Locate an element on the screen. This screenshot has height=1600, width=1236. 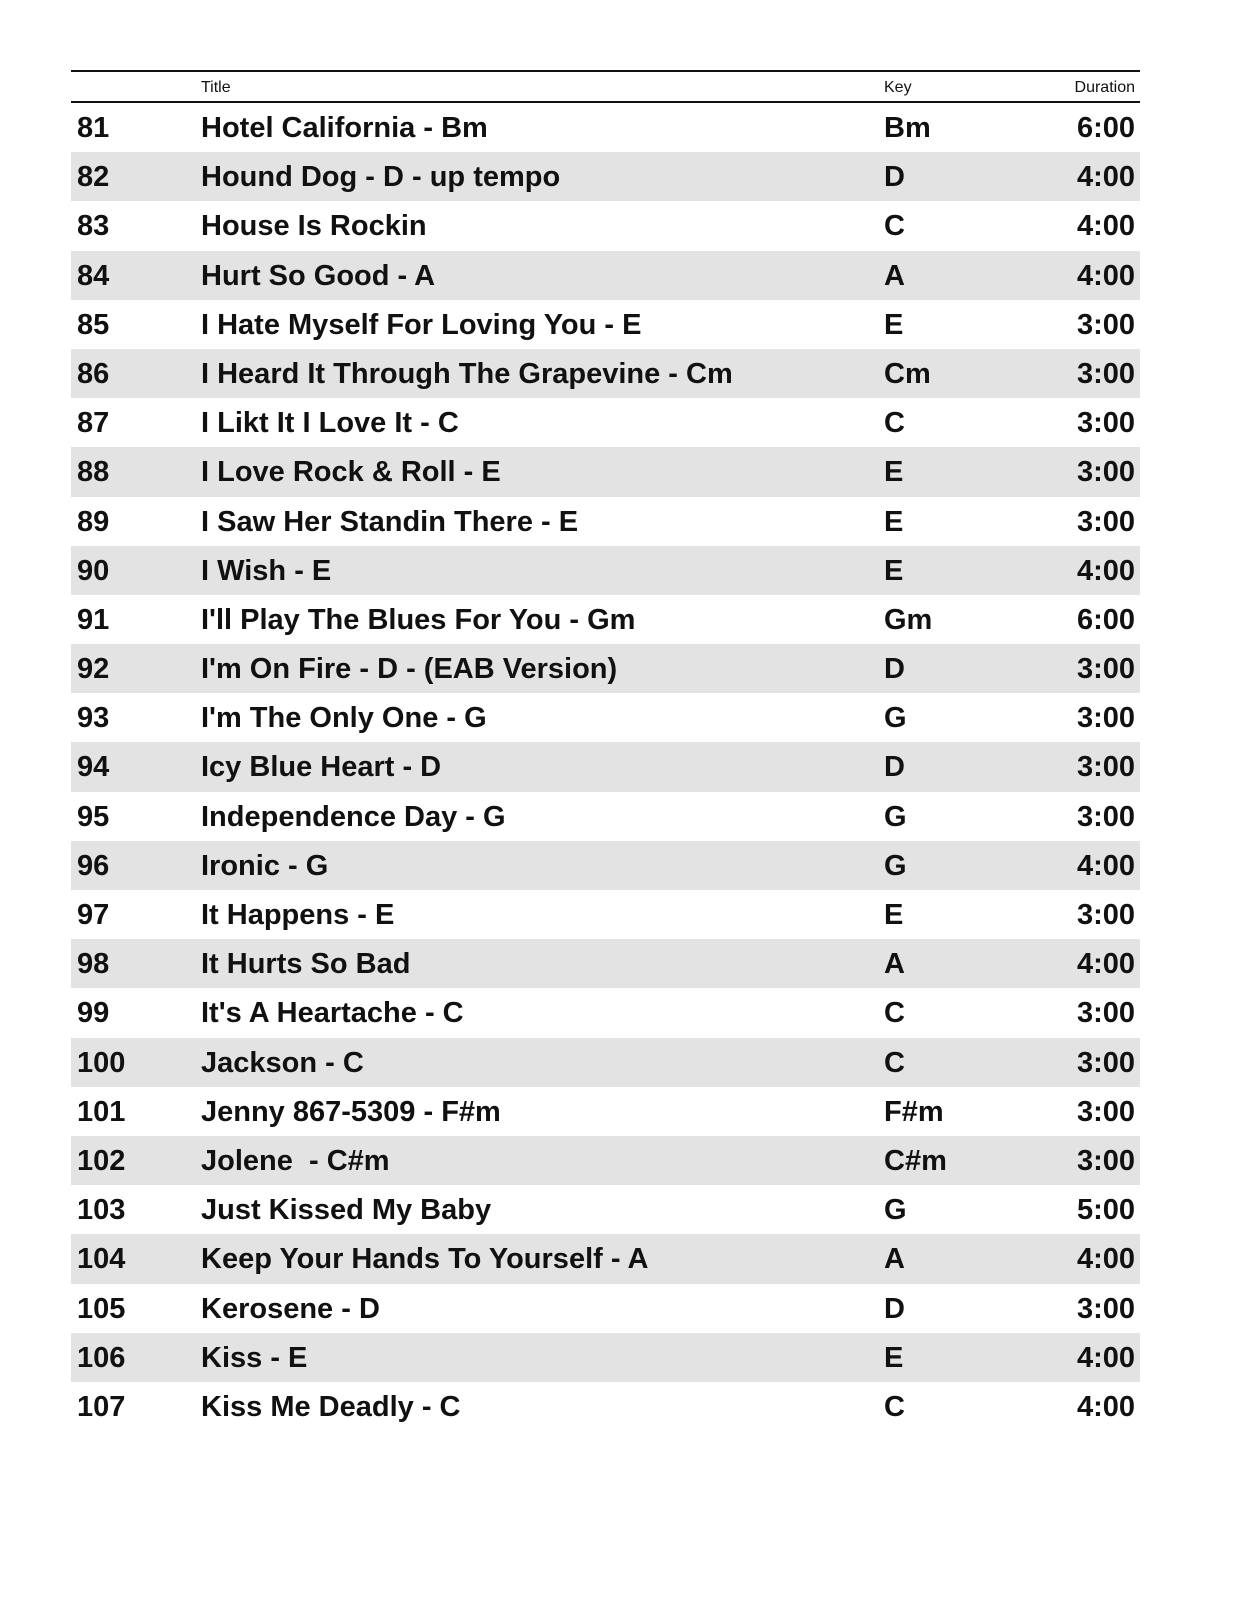
song-number: 91 is located at coordinates (93, 619).